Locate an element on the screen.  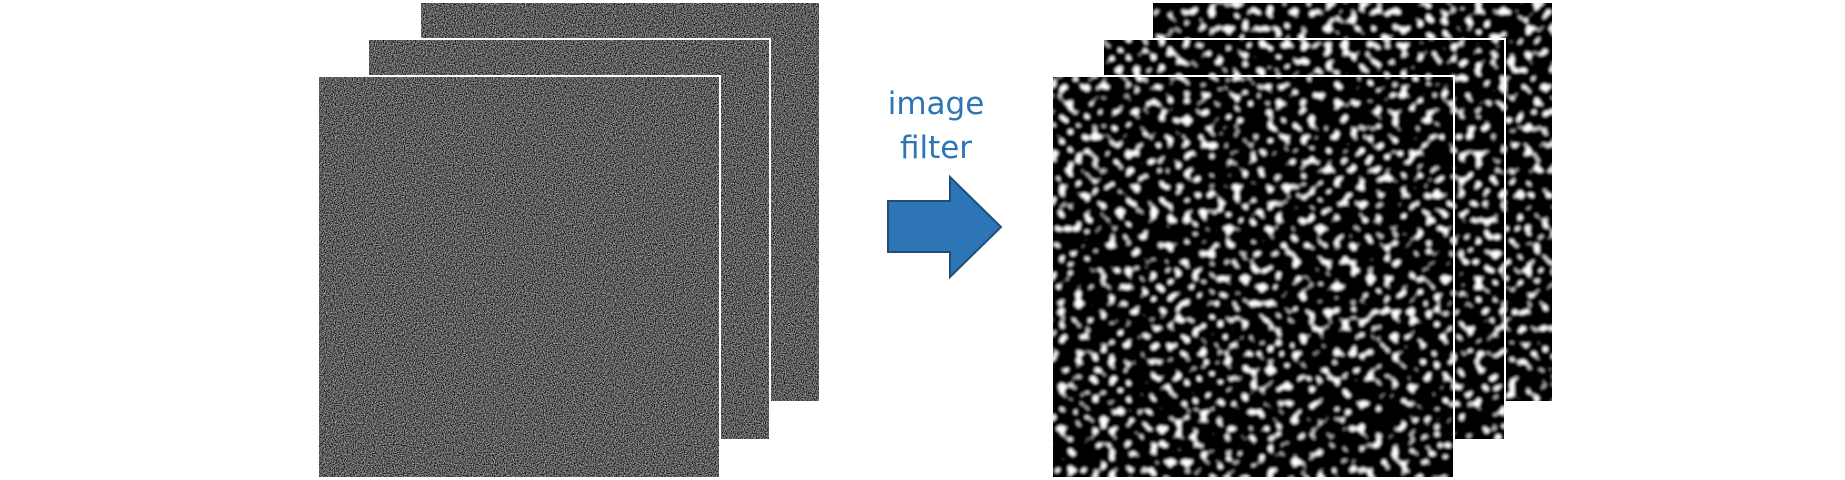
label-line: filter is located at coordinates (936, 148).